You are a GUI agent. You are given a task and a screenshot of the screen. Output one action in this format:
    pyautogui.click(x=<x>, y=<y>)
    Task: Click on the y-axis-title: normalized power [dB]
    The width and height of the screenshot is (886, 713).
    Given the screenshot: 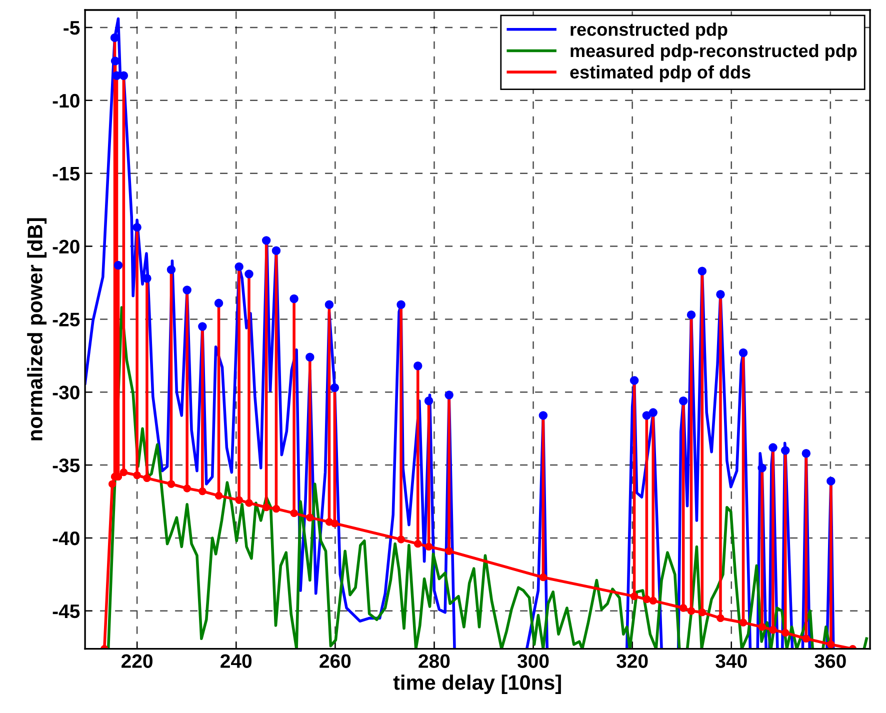 What is the action you would take?
    pyautogui.click(x=37, y=329)
    